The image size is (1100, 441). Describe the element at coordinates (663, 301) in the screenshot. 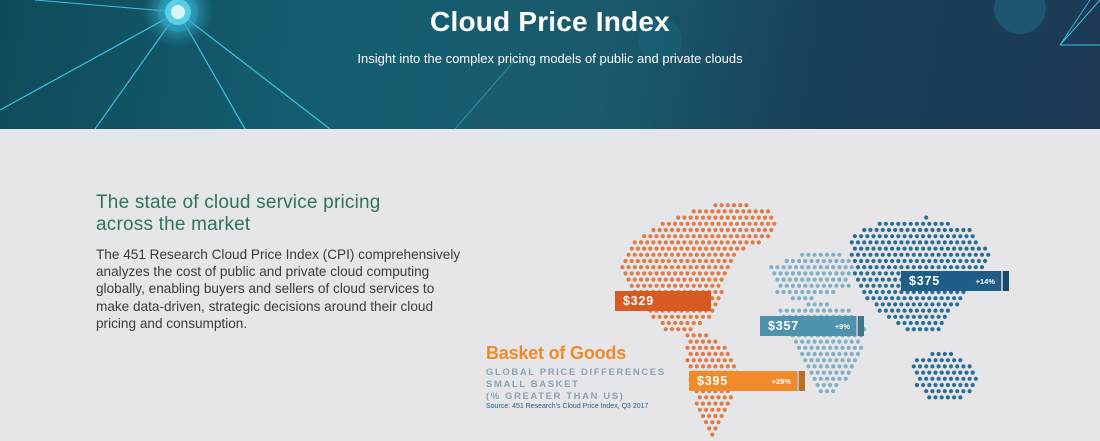

I see `price-tag-us: $329` at that location.